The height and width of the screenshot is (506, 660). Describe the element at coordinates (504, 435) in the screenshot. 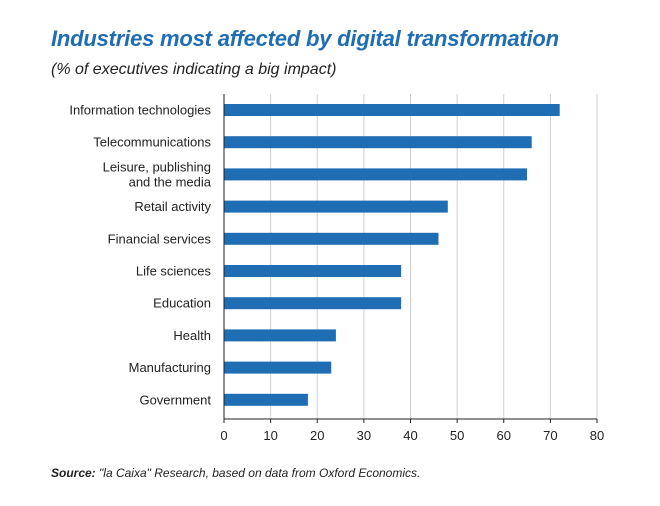

I see `x-tick-label-60: 60` at that location.